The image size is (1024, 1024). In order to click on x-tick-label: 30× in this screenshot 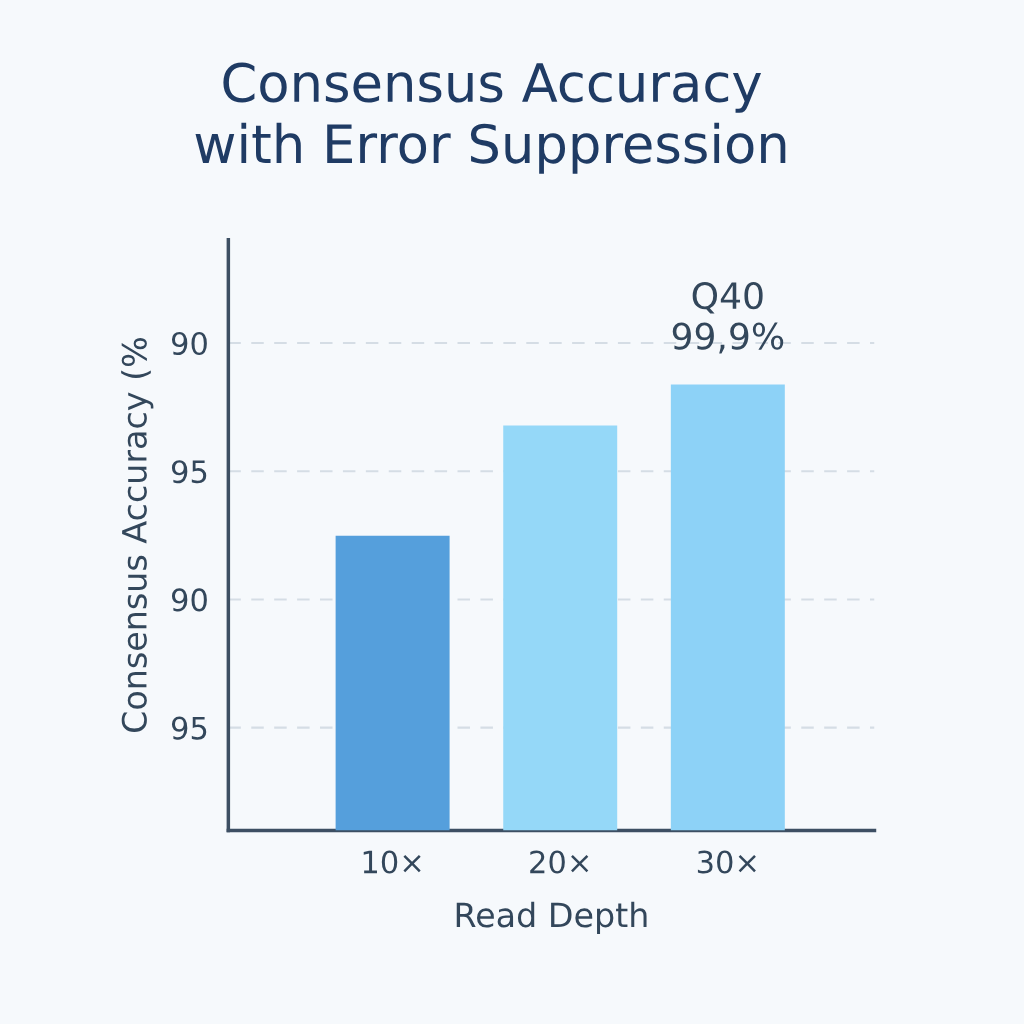, I will do `click(726, 862)`.